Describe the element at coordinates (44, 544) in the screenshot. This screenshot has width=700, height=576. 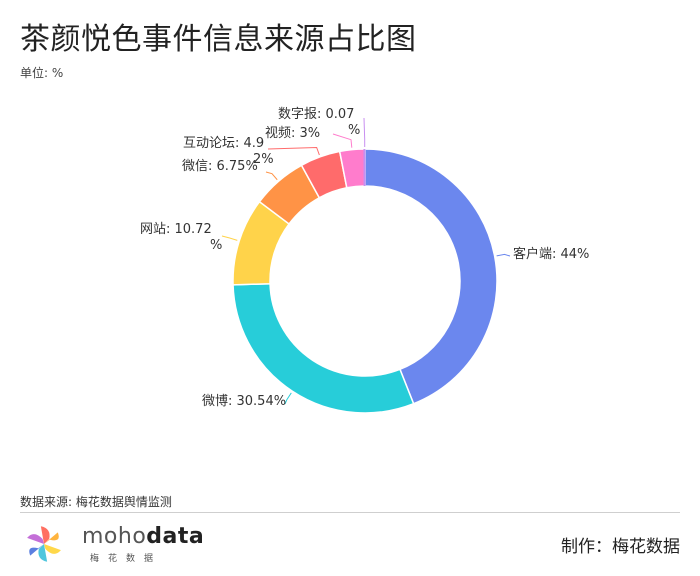
I see `pinwheel-logo-icon` at that location.